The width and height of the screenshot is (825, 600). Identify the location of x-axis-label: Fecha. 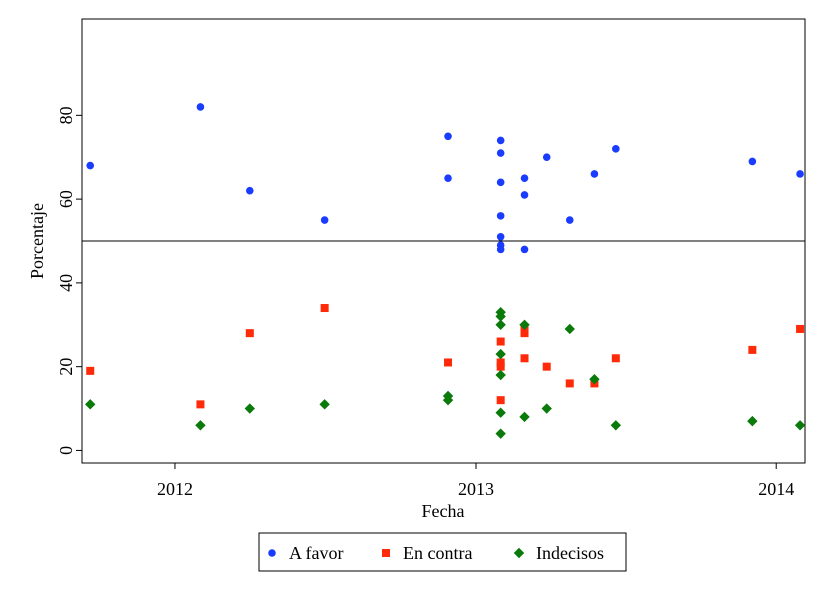
(443, 511).